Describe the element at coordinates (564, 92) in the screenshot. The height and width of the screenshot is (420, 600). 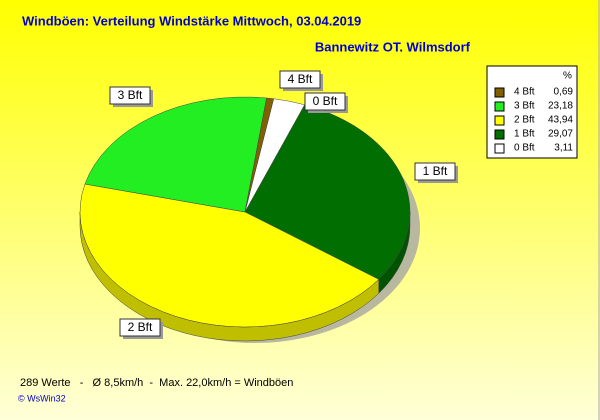
I see `legend-value: 0,69` at that location.